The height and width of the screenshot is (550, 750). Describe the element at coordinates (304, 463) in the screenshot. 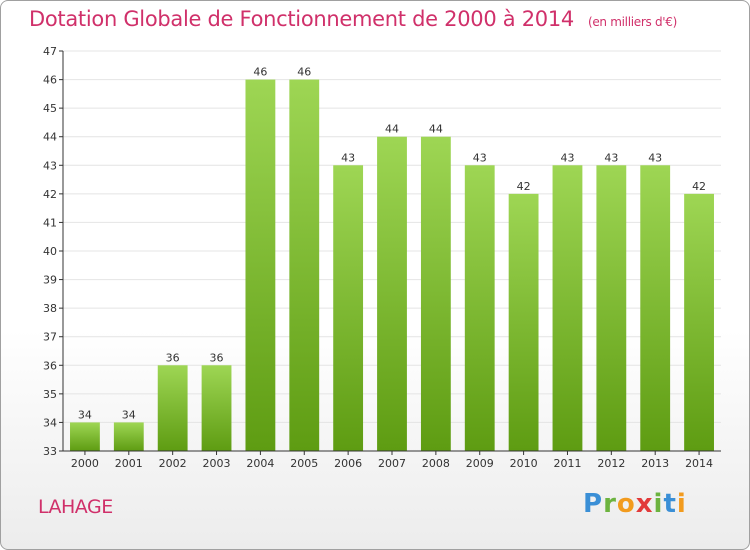

I see `x-tick-label: 2005` at that location.